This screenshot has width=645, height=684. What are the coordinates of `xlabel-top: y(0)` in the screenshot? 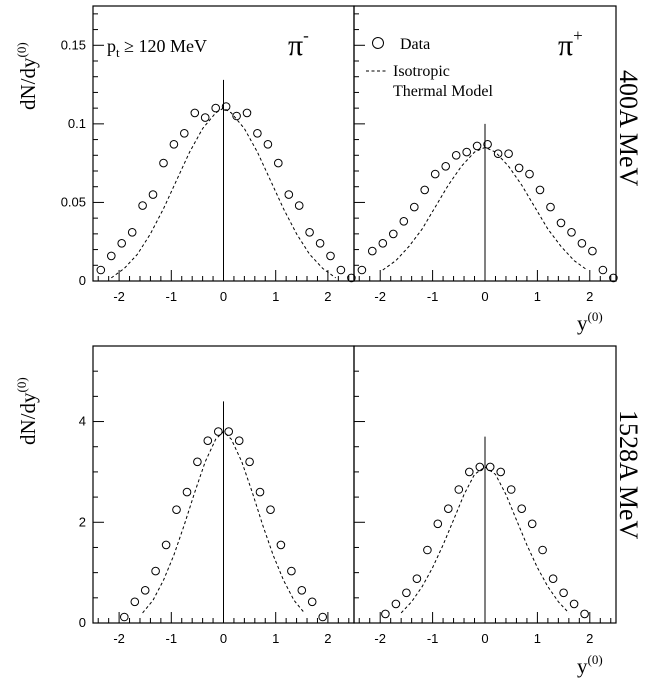 It's located at (590, 322).